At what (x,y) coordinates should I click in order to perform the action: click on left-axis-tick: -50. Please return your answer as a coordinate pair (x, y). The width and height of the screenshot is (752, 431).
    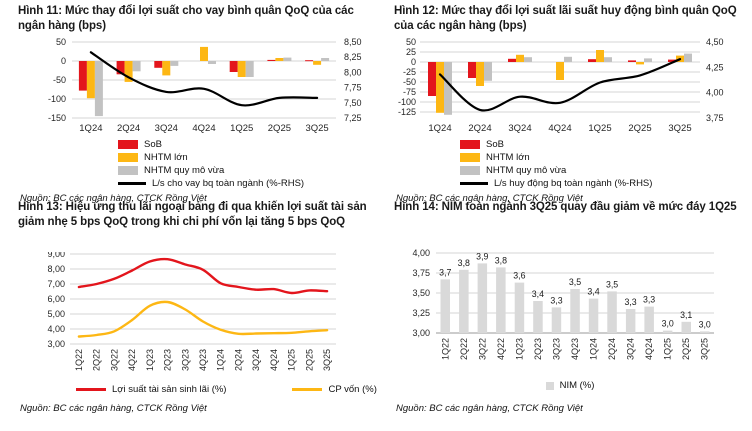
    Looking at the image, I should click on (59, 80).